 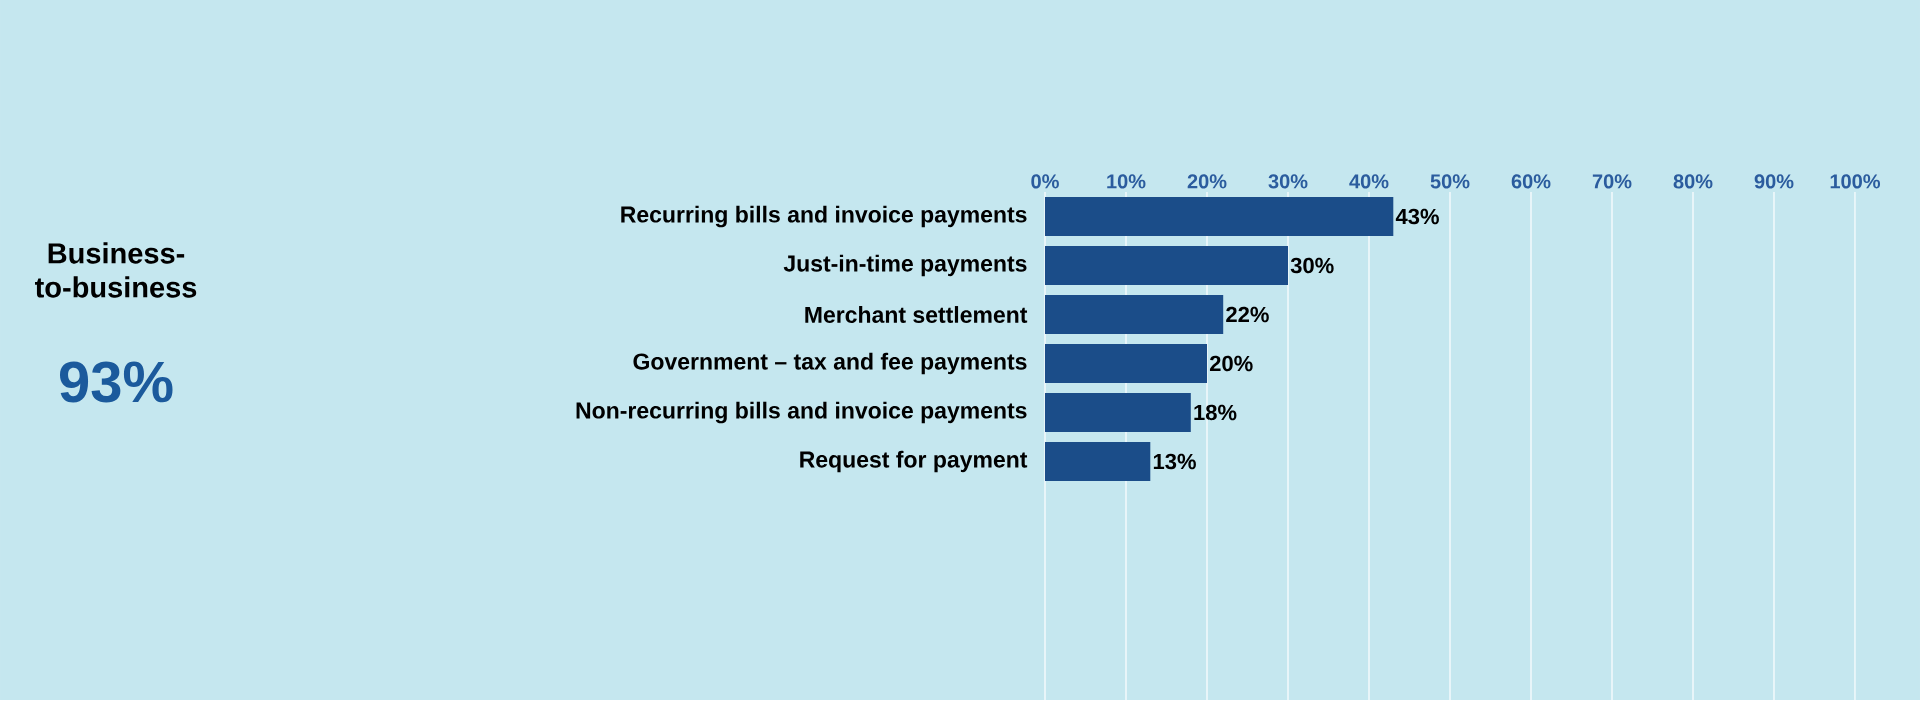 What do you see at coordinates (1612, 181) in the screenshot?
I see `x-tick-label: 70%` at bounding box center [1612, 181].